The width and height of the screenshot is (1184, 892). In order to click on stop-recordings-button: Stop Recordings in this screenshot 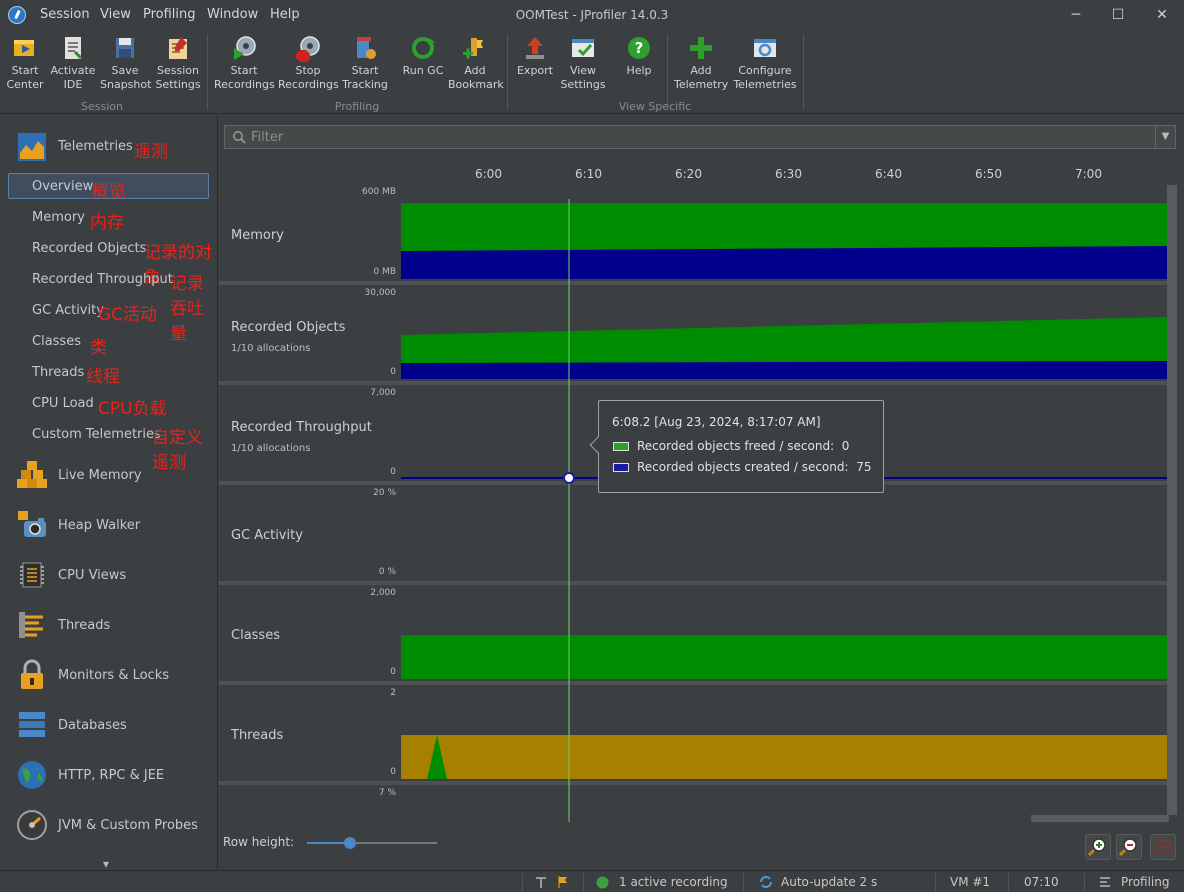, I will do `click(308, 63)`.